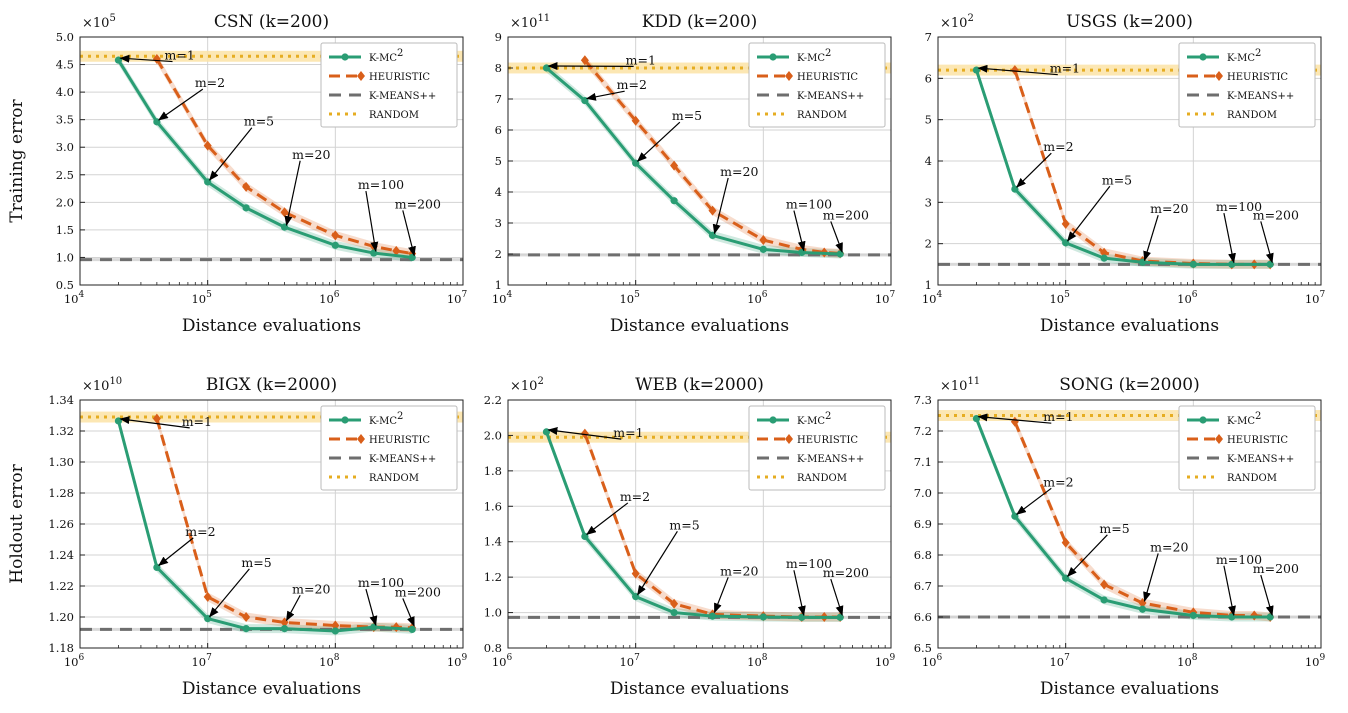 The width and height of the screenshot is (1348, 713). What do you see at coordinates (493, 613) in the screenshot?
I see `y-tick-label: 1.0` at bounding box center [493, 613].